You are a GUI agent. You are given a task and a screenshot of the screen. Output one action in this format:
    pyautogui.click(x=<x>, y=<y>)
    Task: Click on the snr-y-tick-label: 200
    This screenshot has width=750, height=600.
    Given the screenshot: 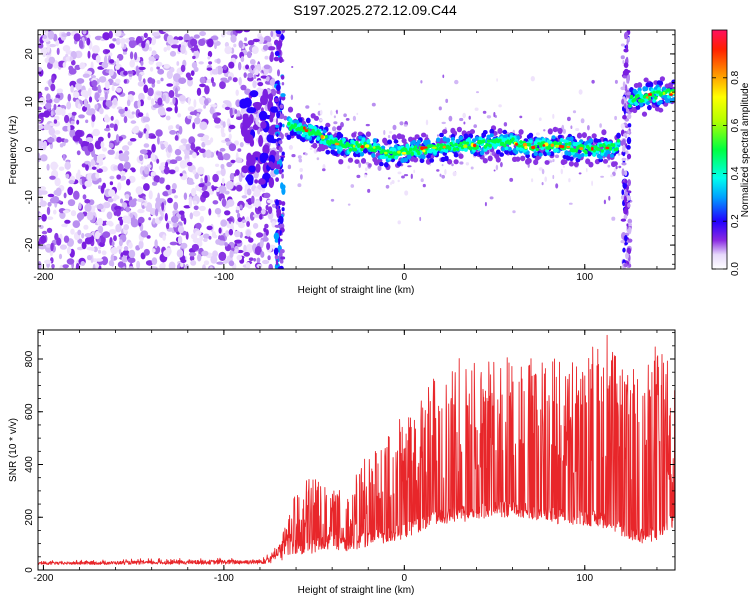 What is the action you would take?
    pyautogui.click(x=29, y=516)
    